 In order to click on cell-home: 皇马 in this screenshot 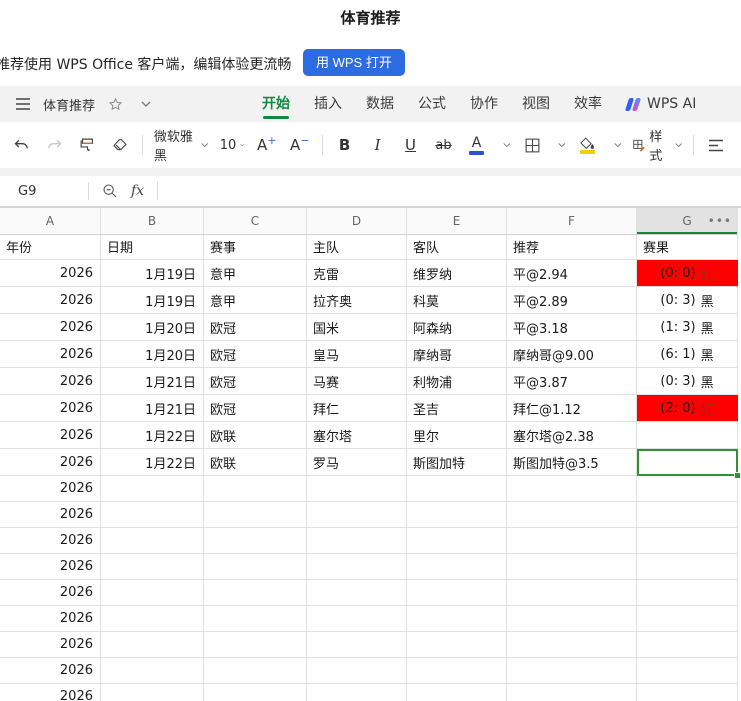, I will do `click(357, 354)`.